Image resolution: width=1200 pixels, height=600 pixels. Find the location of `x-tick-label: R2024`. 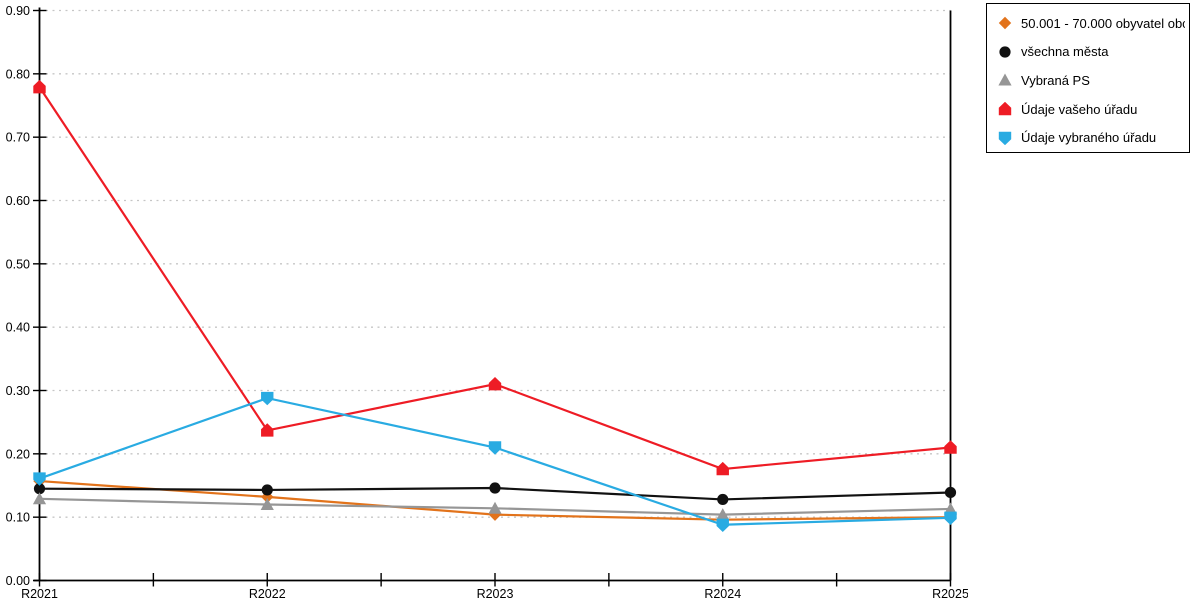

x-tick-label: R2024 is located at coordinates (722, 593).